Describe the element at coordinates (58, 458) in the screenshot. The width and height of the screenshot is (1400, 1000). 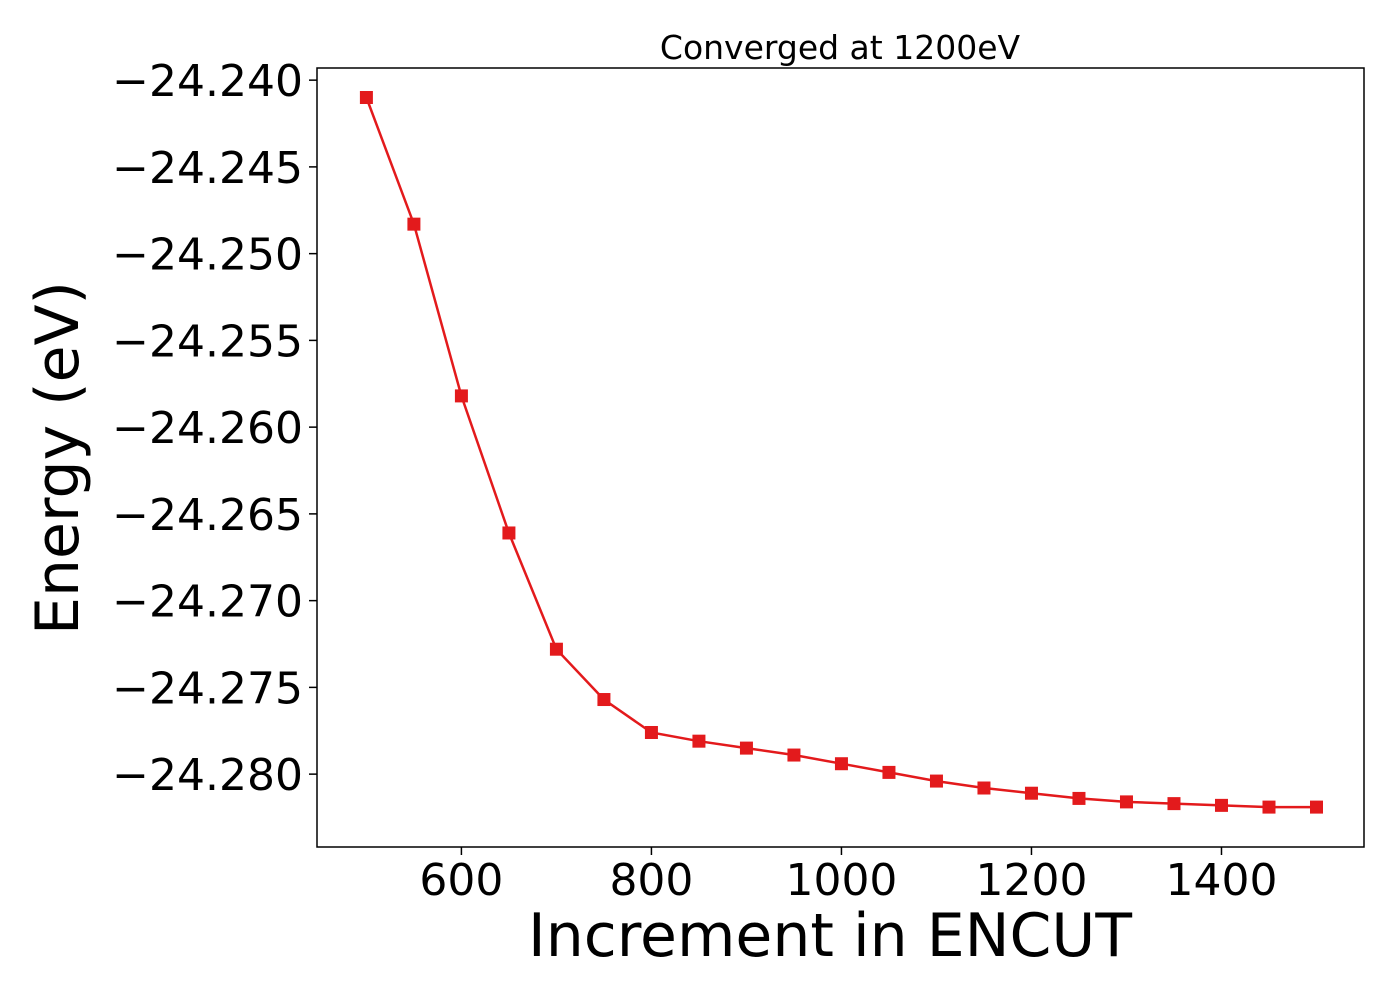
I see `y-axis-label: Energy (eV)` at that location.